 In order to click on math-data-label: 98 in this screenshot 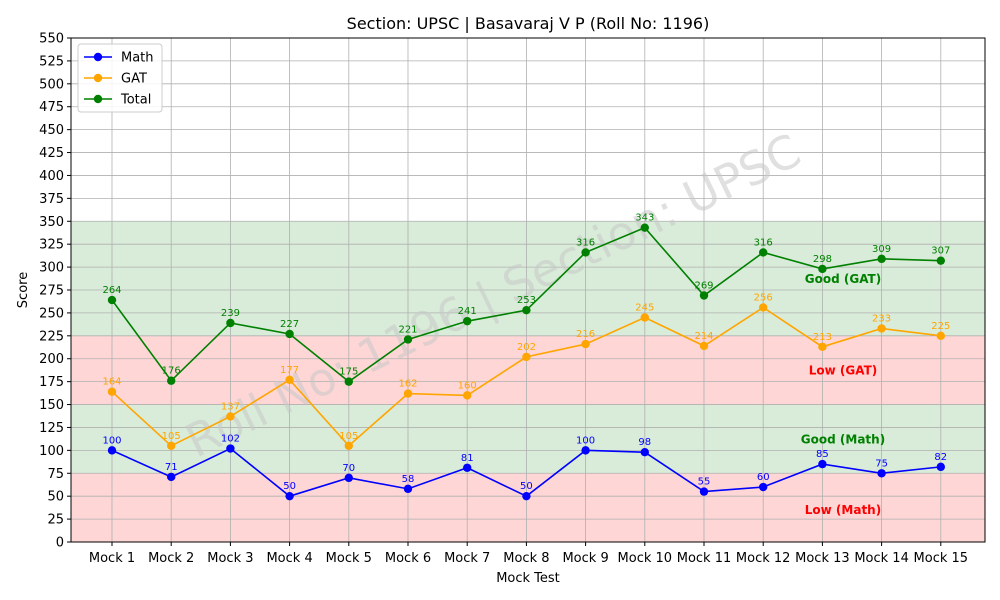, I will do `click(644, 442)`.